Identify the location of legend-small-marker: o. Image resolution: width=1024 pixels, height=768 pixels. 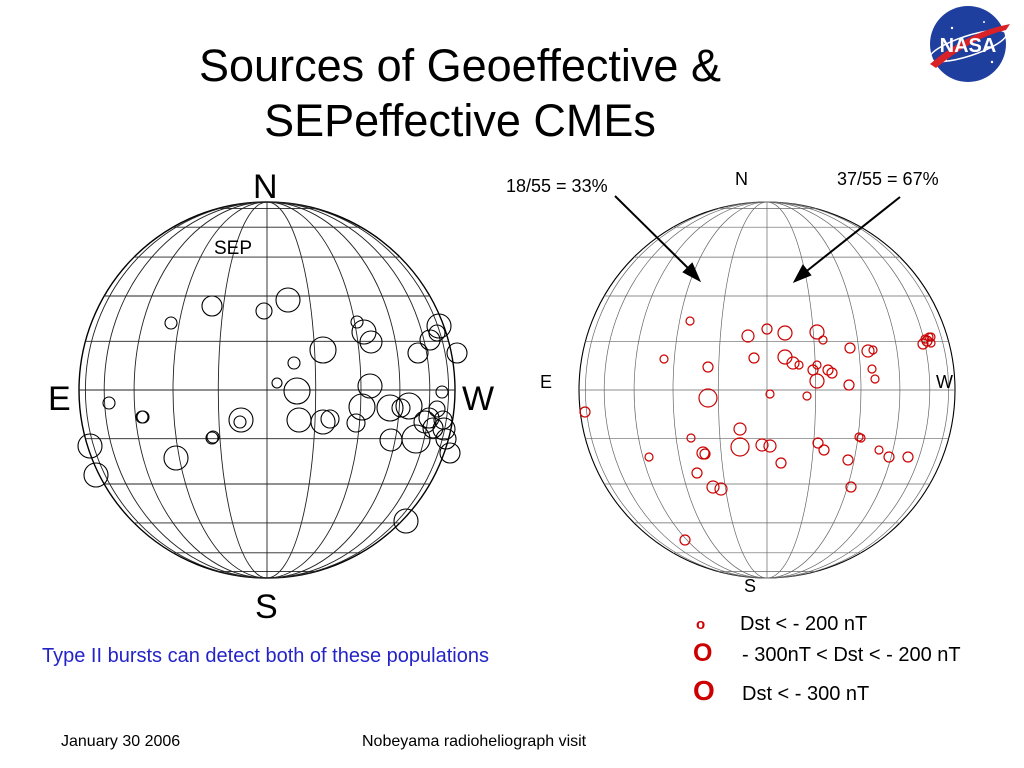
(701, 624).